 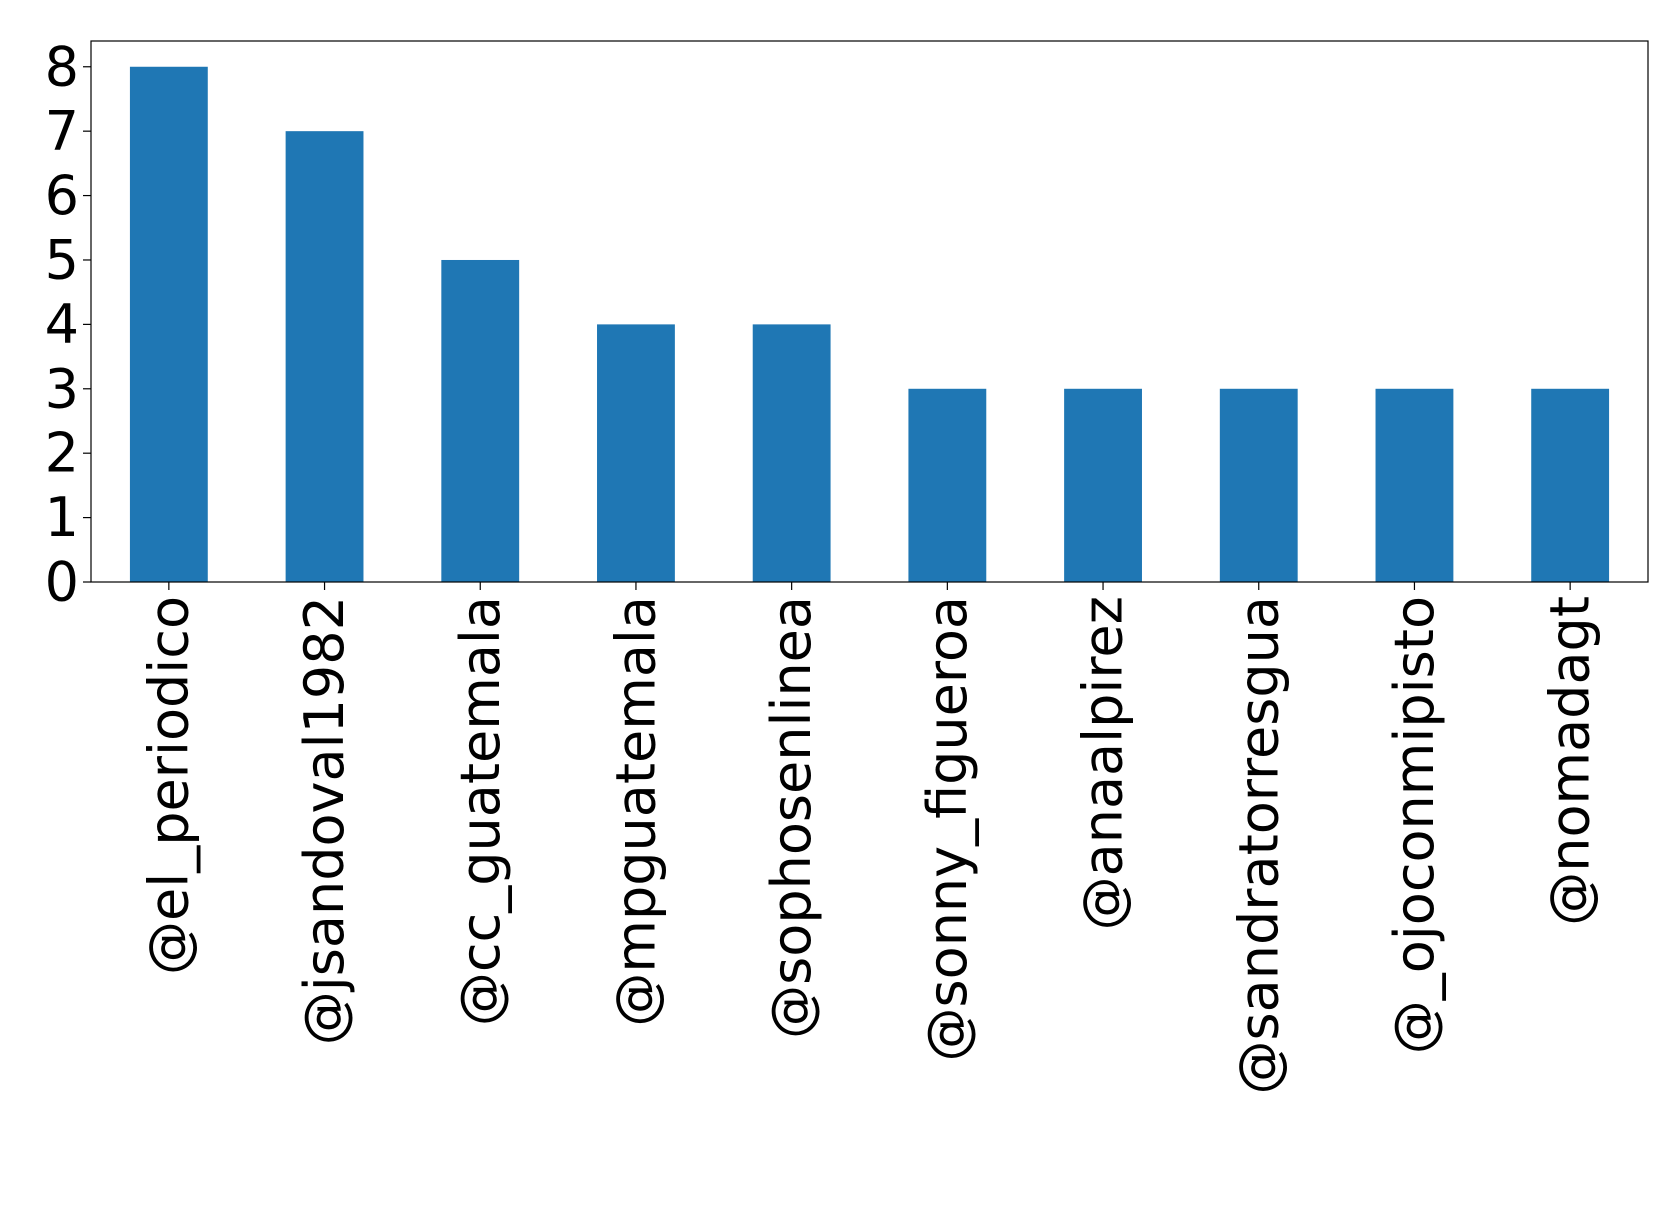 What do you see at coordinates (62, 517) in the screenshot?
I see `y-tick-label: 1` at bounding box center [62, 517].